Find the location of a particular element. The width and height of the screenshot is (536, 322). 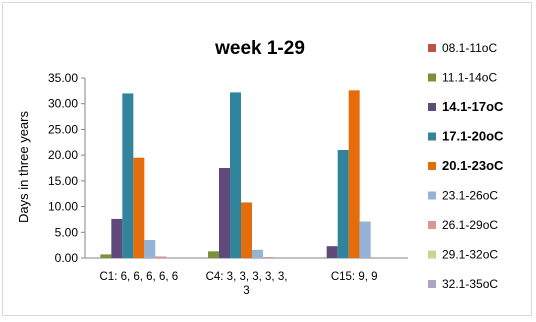

x-tick-label: C4: 3, 3, 3, 3, 3, is located at coordinates (247, 277).